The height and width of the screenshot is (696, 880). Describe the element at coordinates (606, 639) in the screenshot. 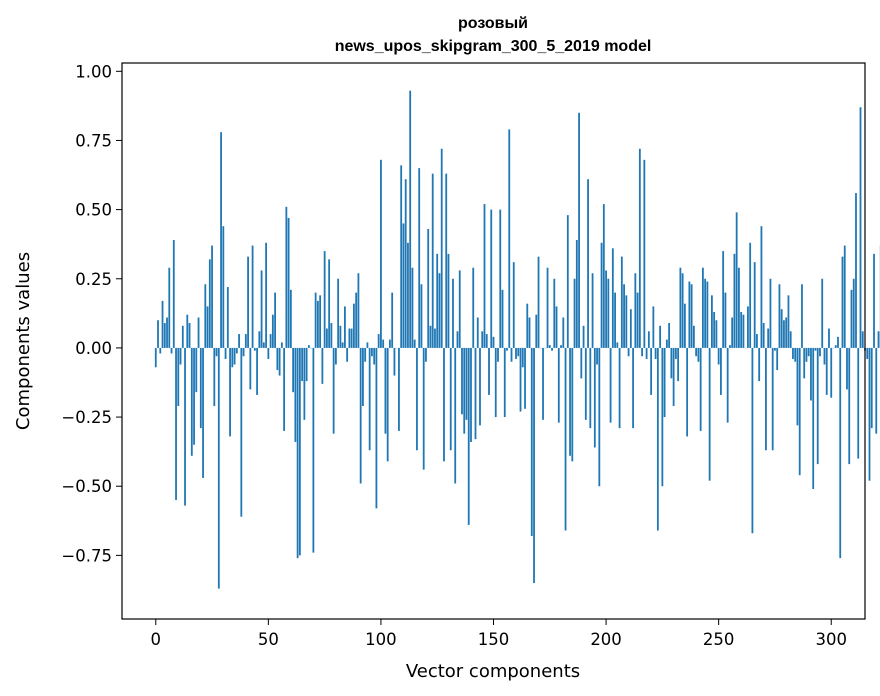

I see `x-tick-label: 200` at that location.